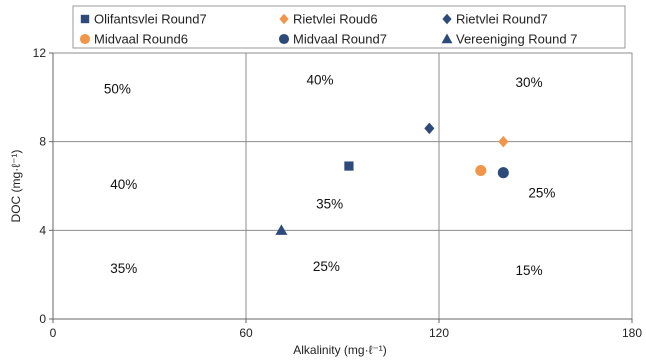 The width and height of the screenshot is (646, 361). What do you see at coordinates (340, 350) in the screenshot?
I see `x-axis-title: Alkalinity (mg·ℓ⁻¹)` at bounding box center [340, 350].